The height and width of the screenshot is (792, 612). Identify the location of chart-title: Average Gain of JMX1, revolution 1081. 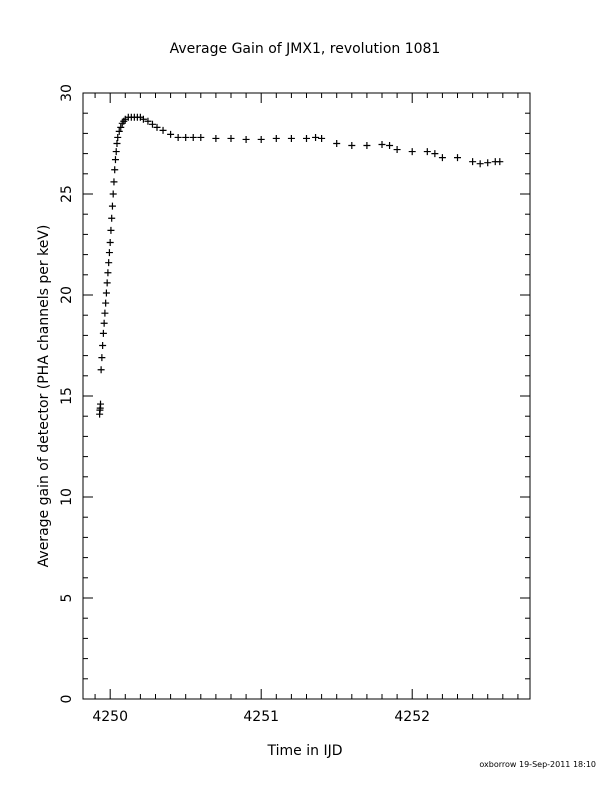
(305, 49).